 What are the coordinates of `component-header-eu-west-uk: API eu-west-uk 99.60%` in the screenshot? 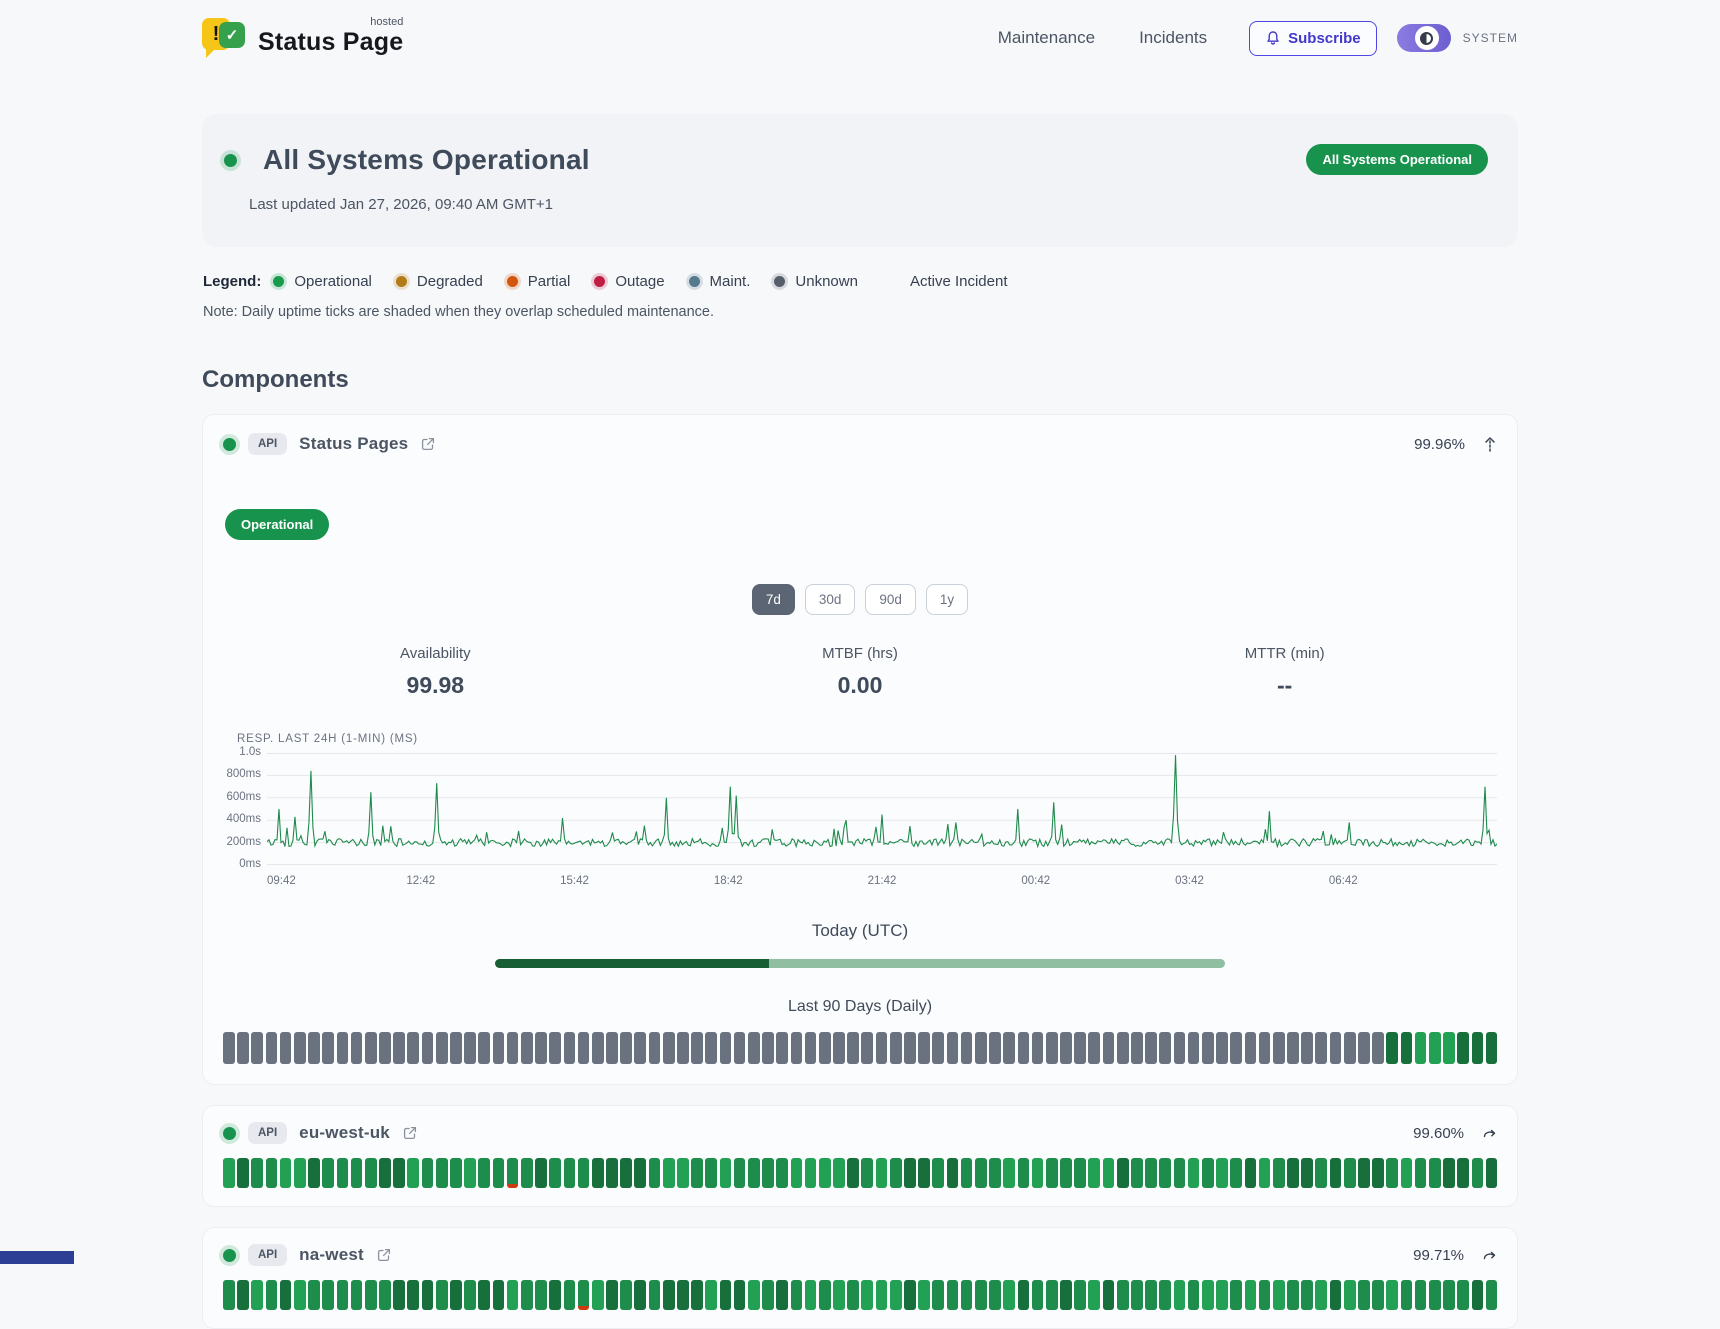 It's located at (860, 1133).